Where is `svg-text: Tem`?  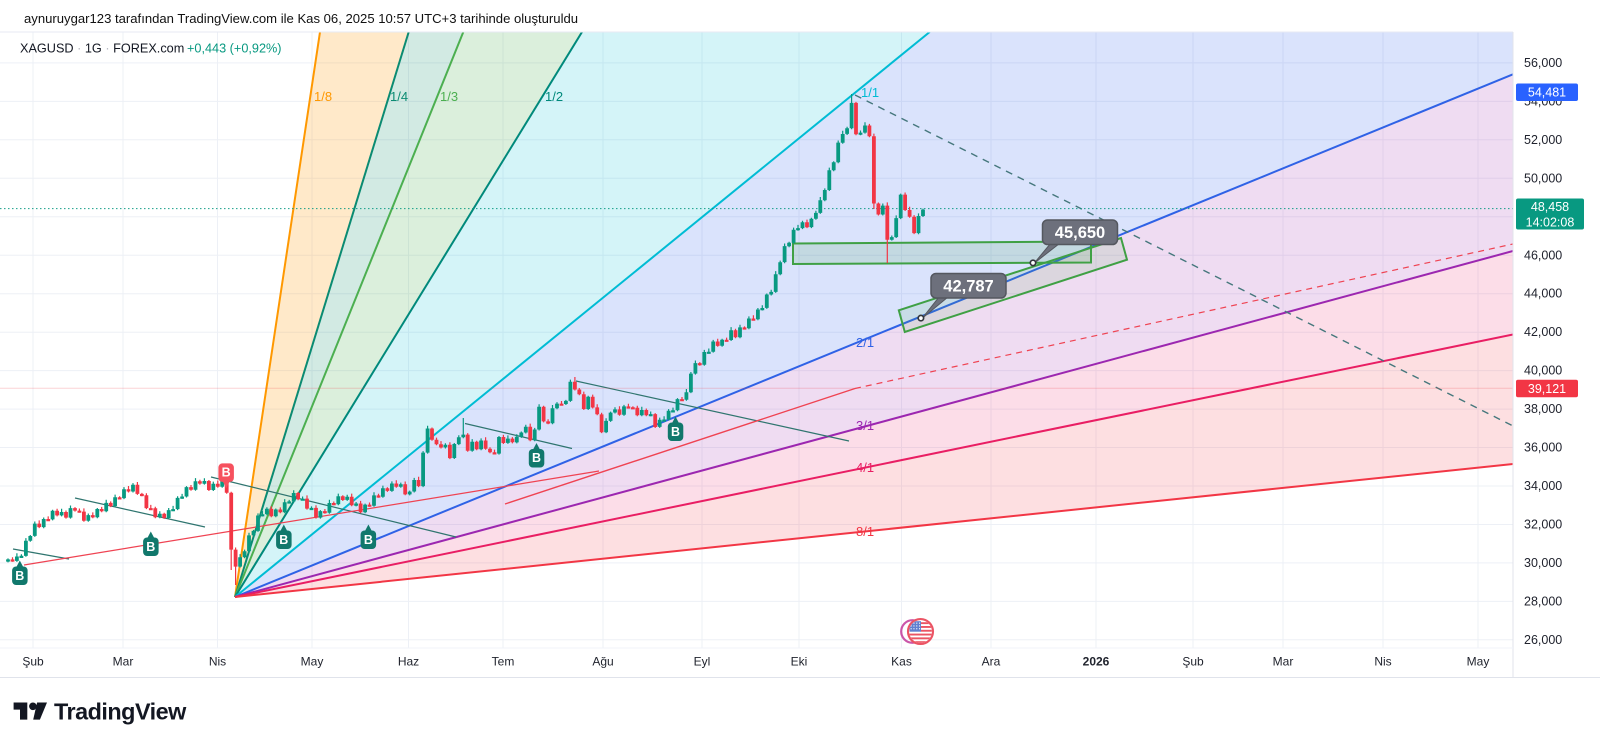
svg-text: Tem is located at coordinates (503, 662).